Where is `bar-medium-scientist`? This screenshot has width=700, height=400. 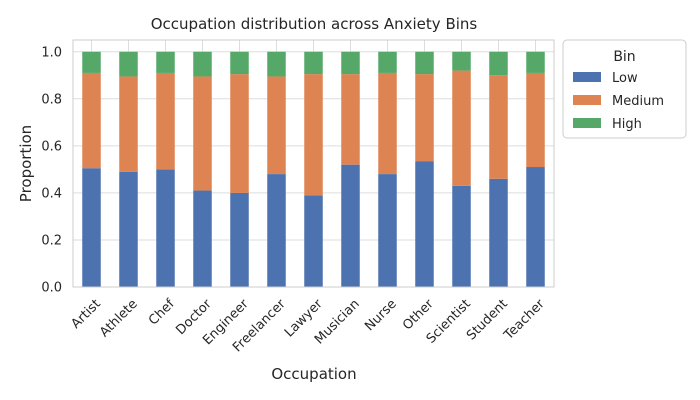 bar-medium-scientist is located at coordinates (461, 128).